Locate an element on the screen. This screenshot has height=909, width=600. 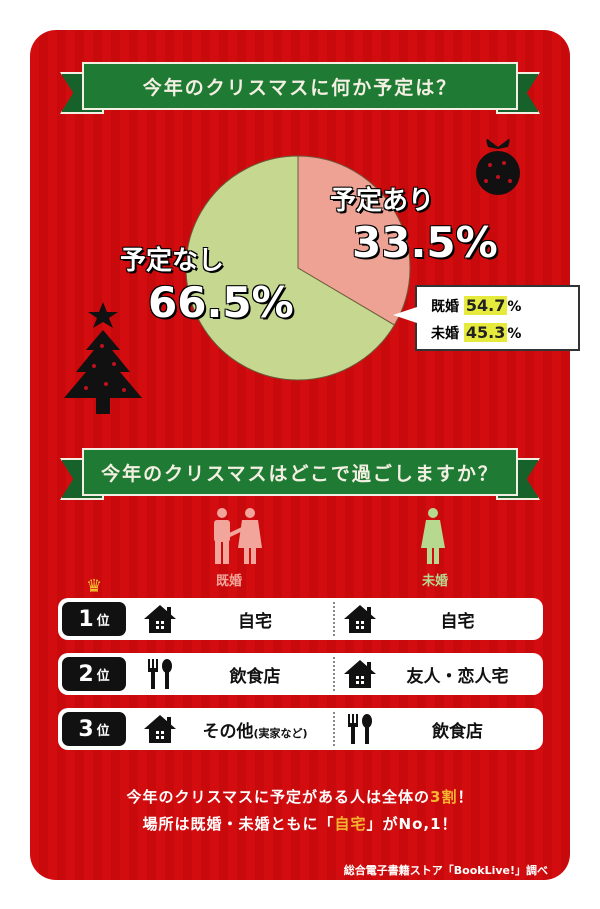
slice-value-no: 66.5% is located at coordinates (221, 303).